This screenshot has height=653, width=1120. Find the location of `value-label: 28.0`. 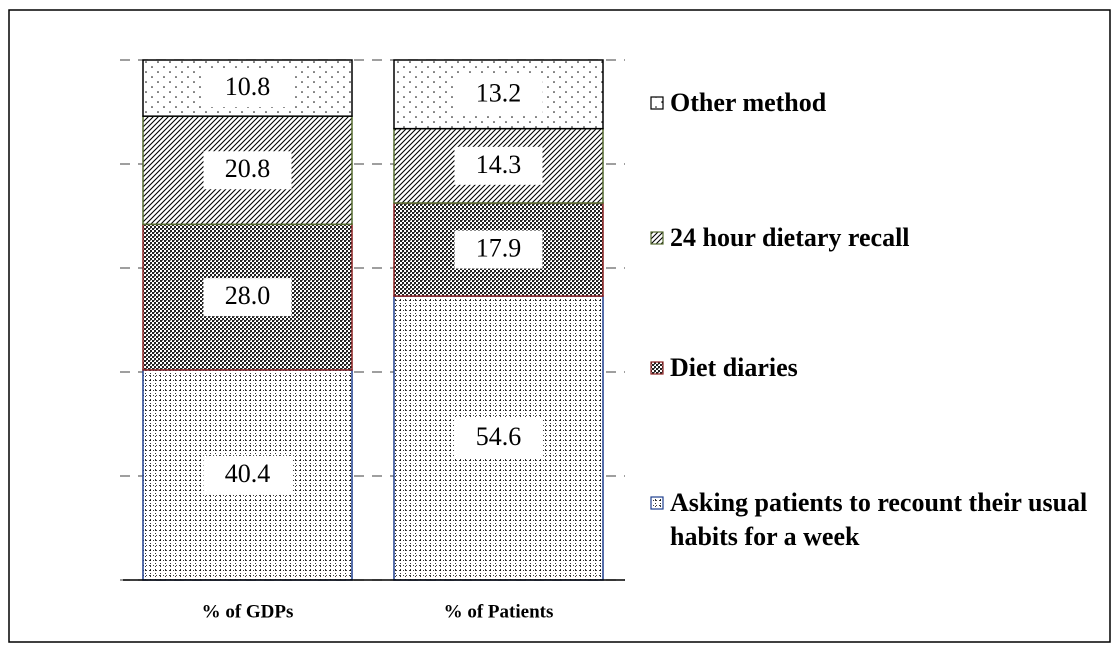

value-label: 28.0 is located at coordinates (248, 295).